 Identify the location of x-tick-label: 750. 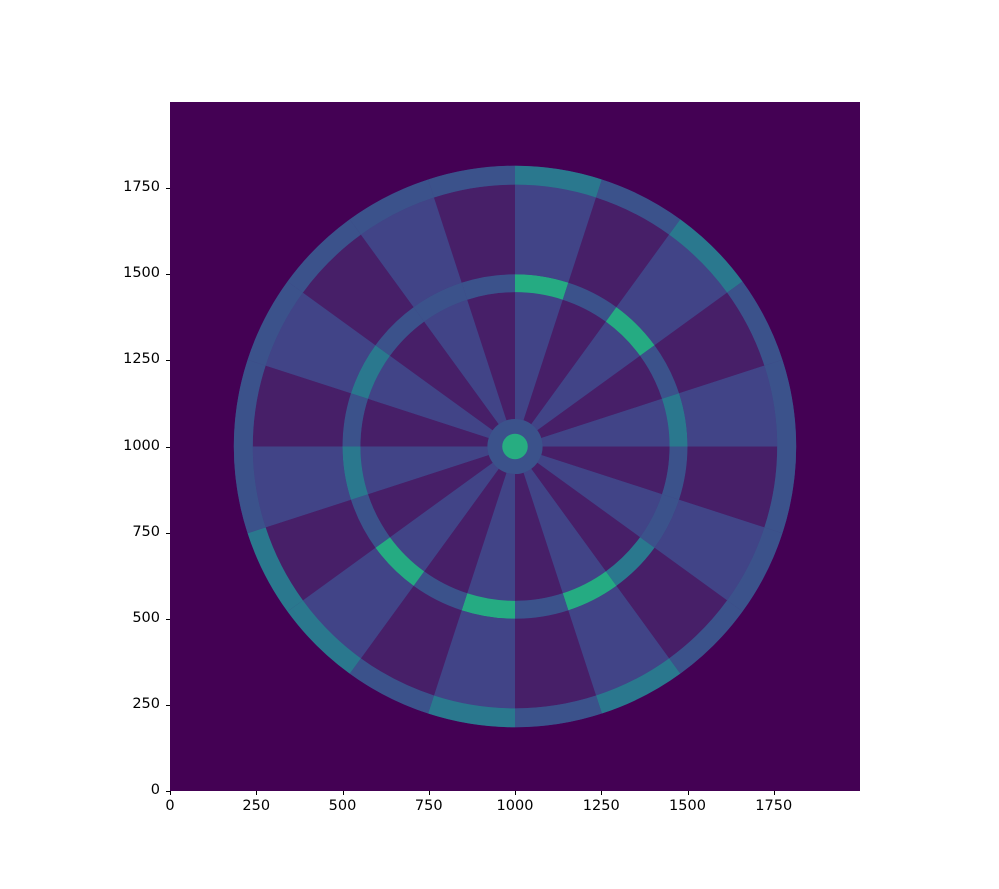
(428, 806).